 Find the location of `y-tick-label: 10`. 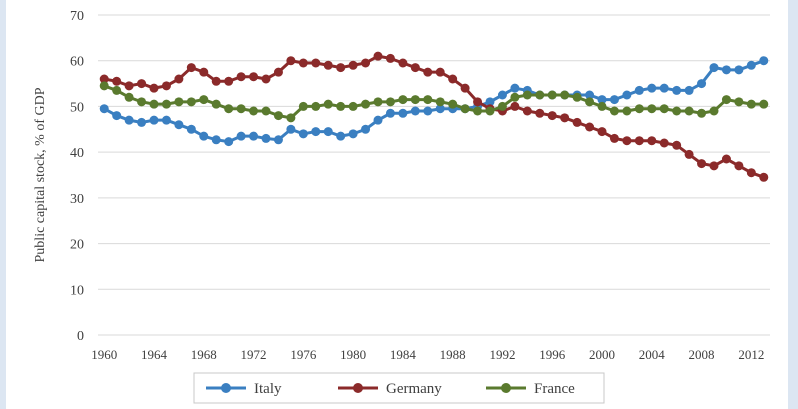

y-tick-label: 10 is located at coordinates (77, 290).